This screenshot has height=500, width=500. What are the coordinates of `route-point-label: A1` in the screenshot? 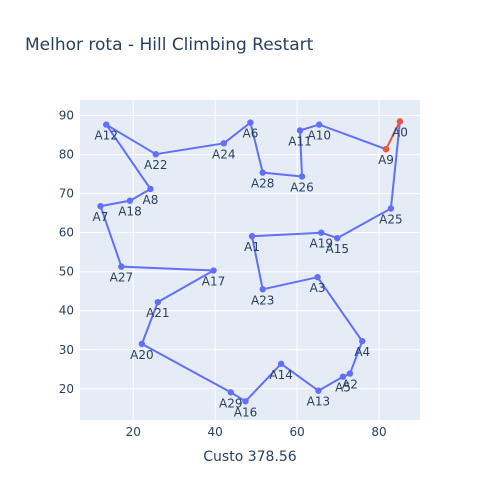 It's located at (252, 247).